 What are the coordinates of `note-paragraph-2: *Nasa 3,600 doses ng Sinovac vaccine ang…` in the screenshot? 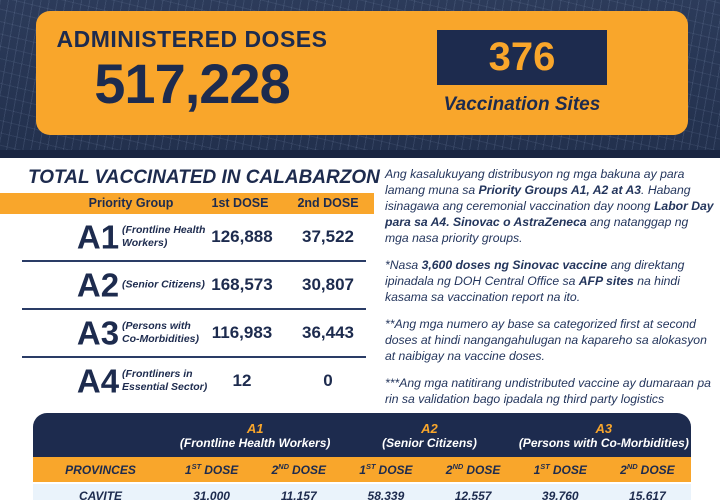 It's located at (535, 281).